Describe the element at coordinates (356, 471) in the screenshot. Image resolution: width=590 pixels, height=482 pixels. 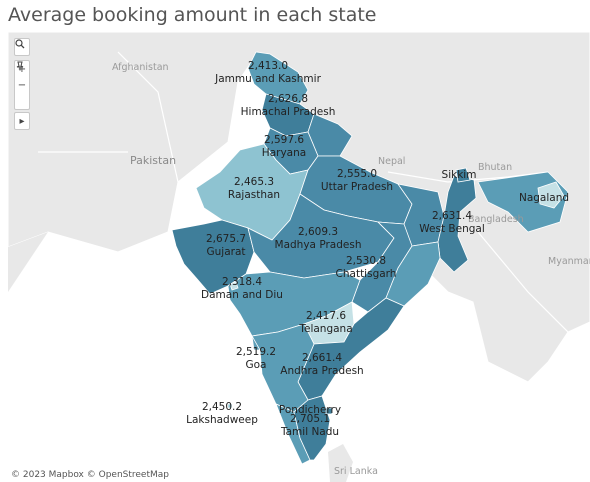
I see `country-label-sri-lanka: Sri Lanka` at that location.